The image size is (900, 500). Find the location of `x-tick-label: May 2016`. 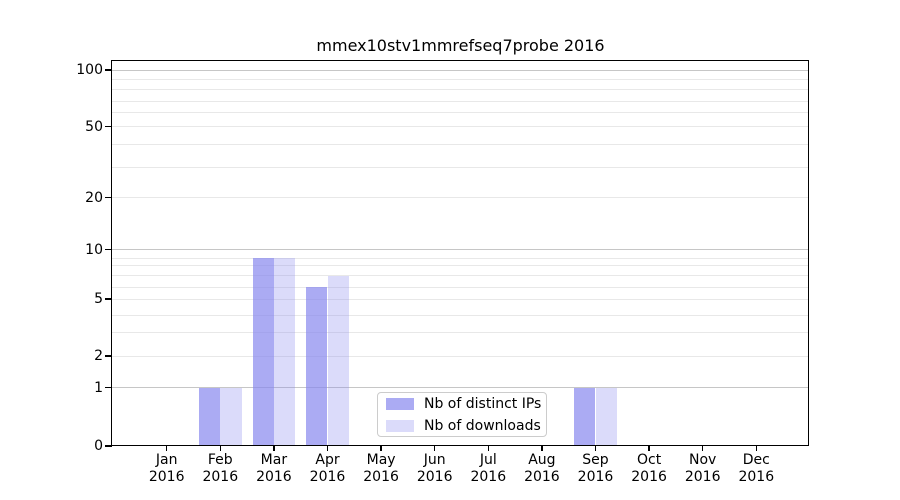

x-tick-label: May 2016 is located at coordinates (381, 469).